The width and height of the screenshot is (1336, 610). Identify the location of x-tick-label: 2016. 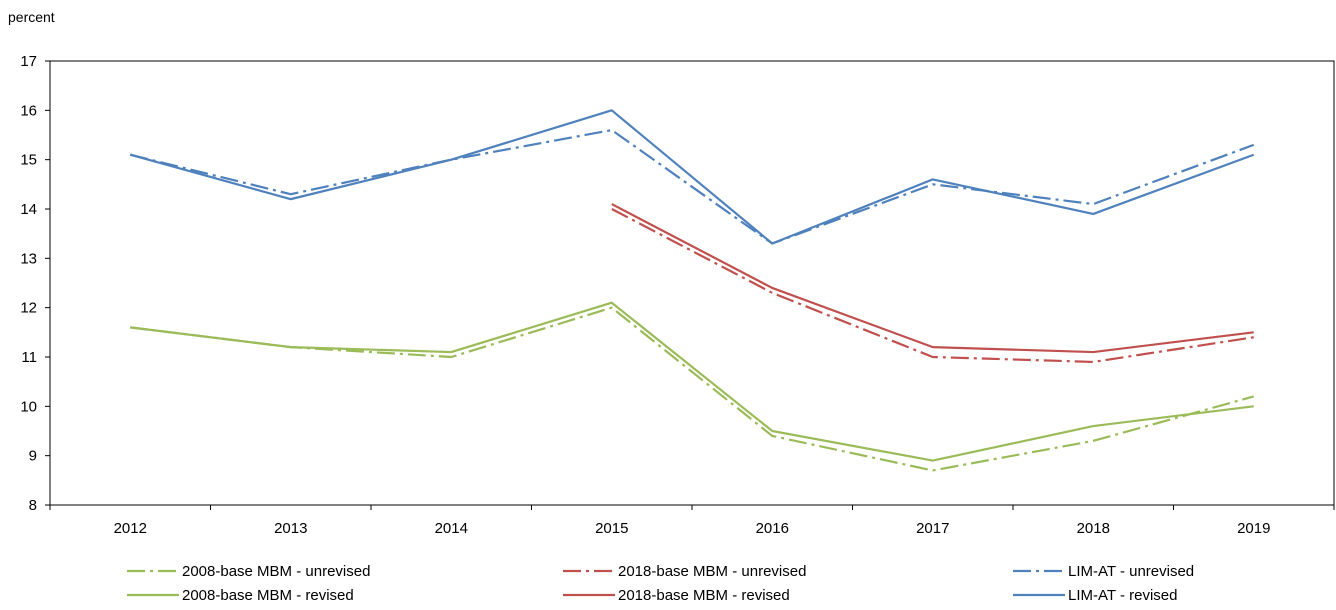
(772, 528).